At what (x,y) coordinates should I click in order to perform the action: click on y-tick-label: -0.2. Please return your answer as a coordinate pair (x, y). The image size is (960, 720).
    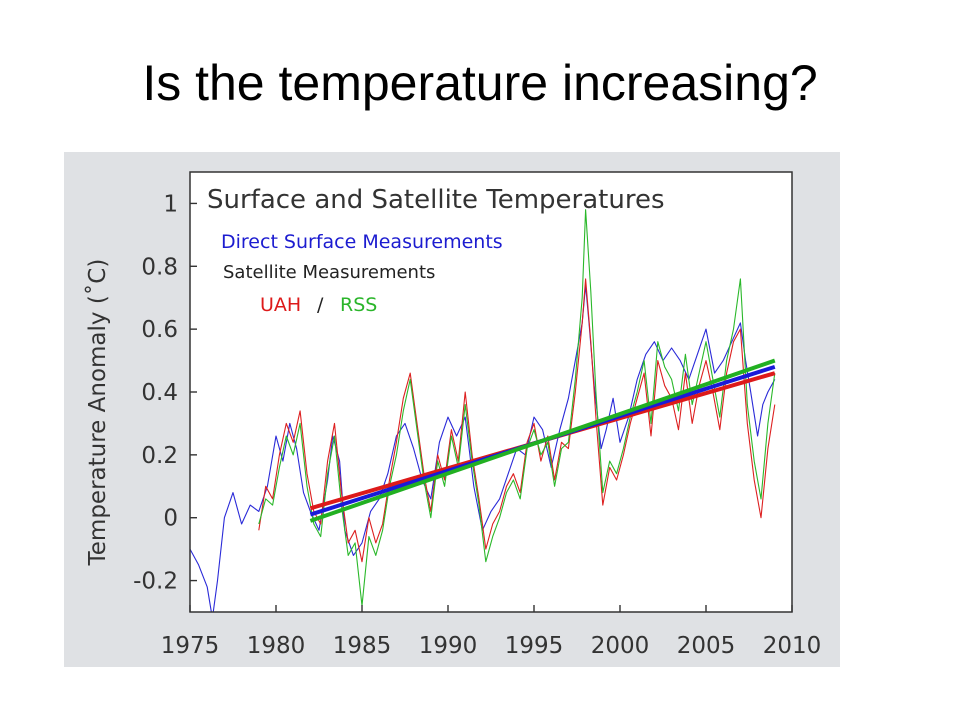
    Looking at the image, I should click on (155, 582).